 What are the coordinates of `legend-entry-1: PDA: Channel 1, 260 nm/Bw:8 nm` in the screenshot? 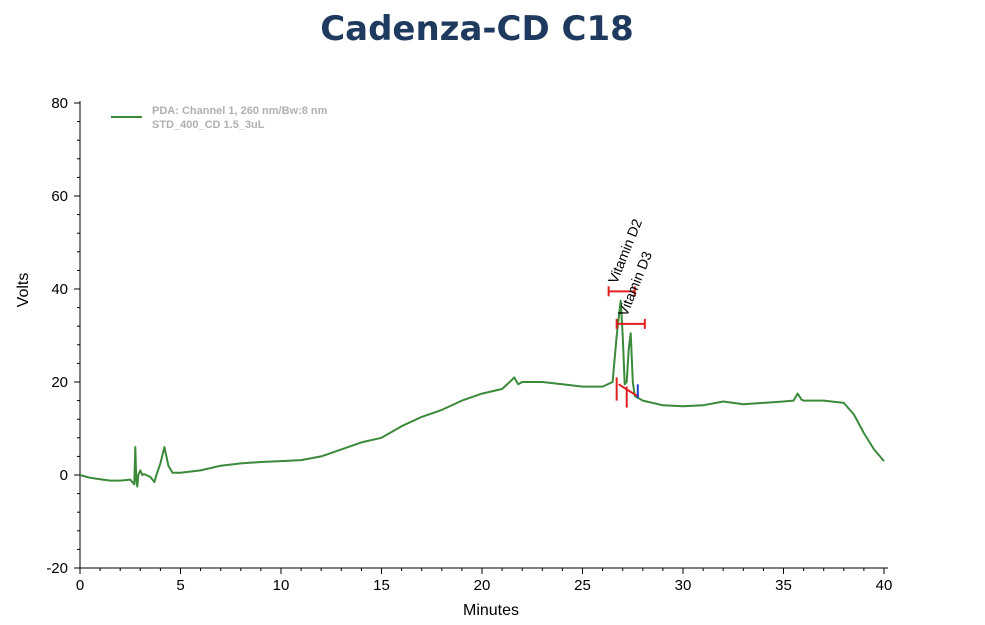 It's located at (240, 111).